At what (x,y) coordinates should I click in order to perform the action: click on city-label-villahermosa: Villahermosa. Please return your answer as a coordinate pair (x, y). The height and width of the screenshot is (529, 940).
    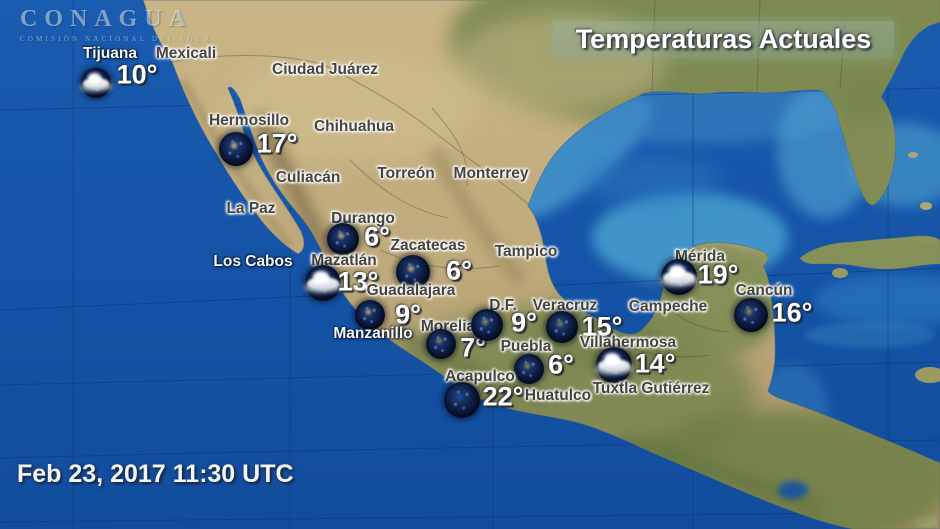
    Looking at the image, I should click on (628, 342).